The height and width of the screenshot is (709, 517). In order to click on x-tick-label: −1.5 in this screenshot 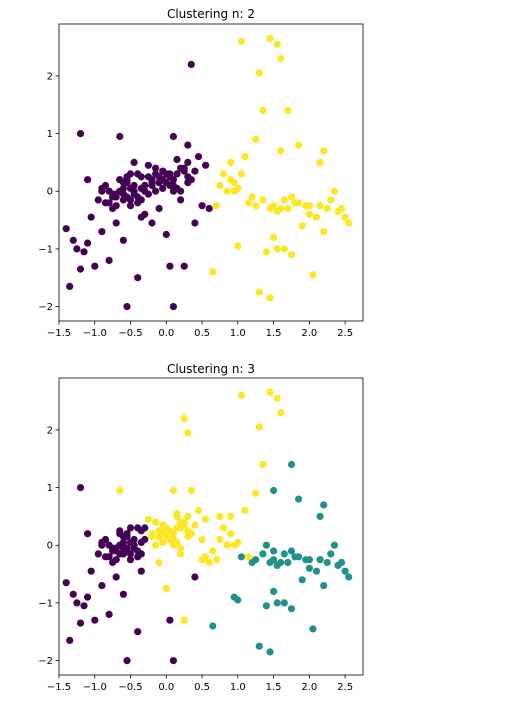, I will do `click(59, 333)`.